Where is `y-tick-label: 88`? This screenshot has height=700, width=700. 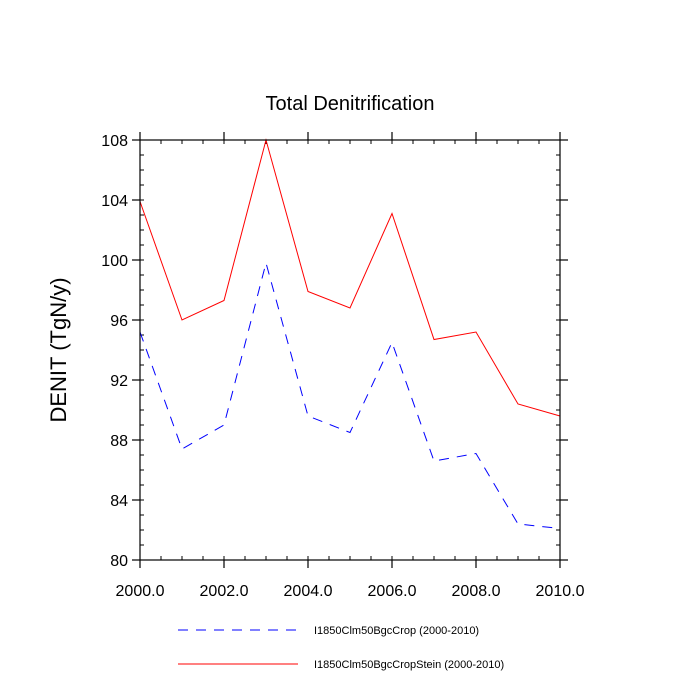
y-tick-label: 88 is located at coordinates (119, 441).